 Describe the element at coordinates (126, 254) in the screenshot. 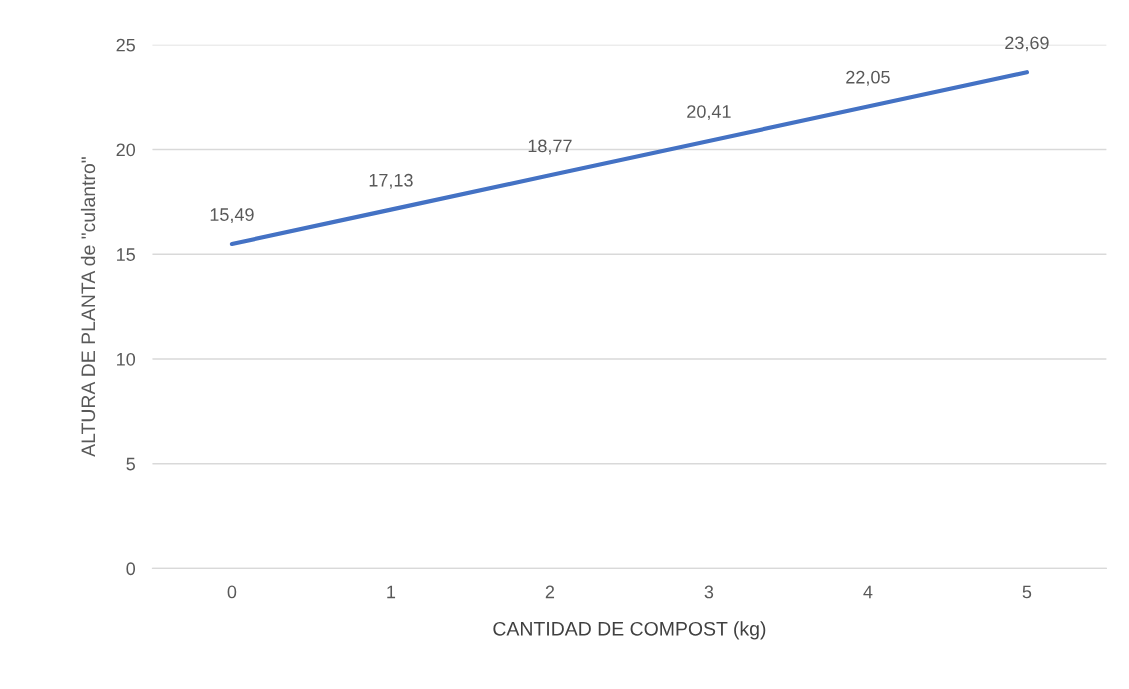

I see `y-tick-label: 15` at that location.